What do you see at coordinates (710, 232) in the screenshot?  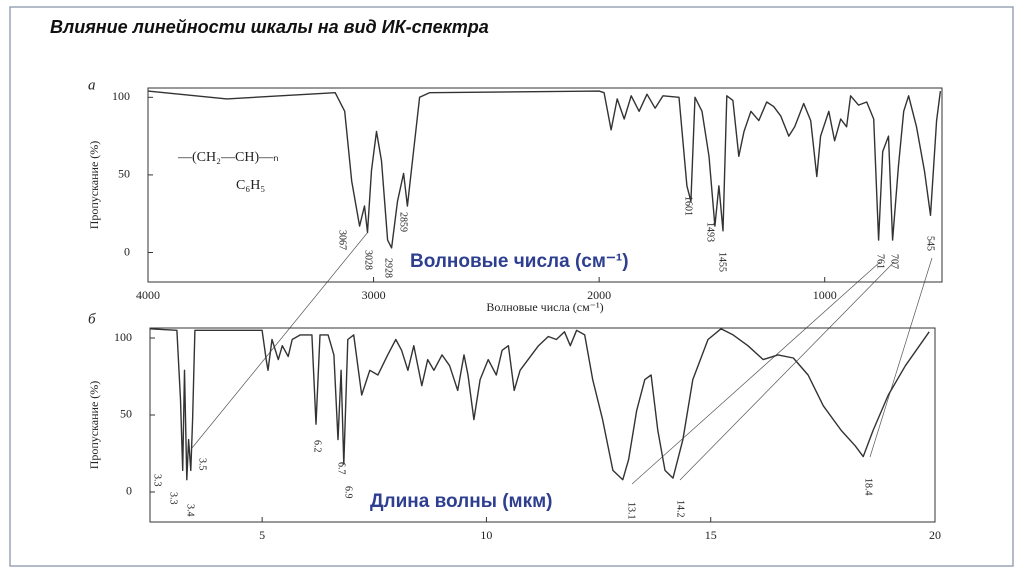 I see `peak-label: 1493` at bounding box center [710, 232].